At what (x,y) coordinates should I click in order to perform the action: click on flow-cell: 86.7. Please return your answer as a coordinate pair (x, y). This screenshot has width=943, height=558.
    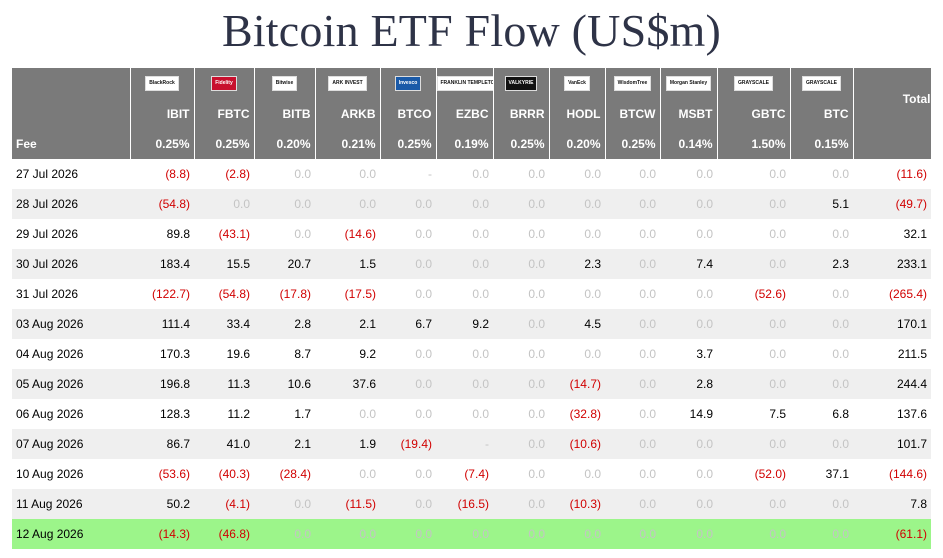
    Looking at the image, I should click on (162, 444).